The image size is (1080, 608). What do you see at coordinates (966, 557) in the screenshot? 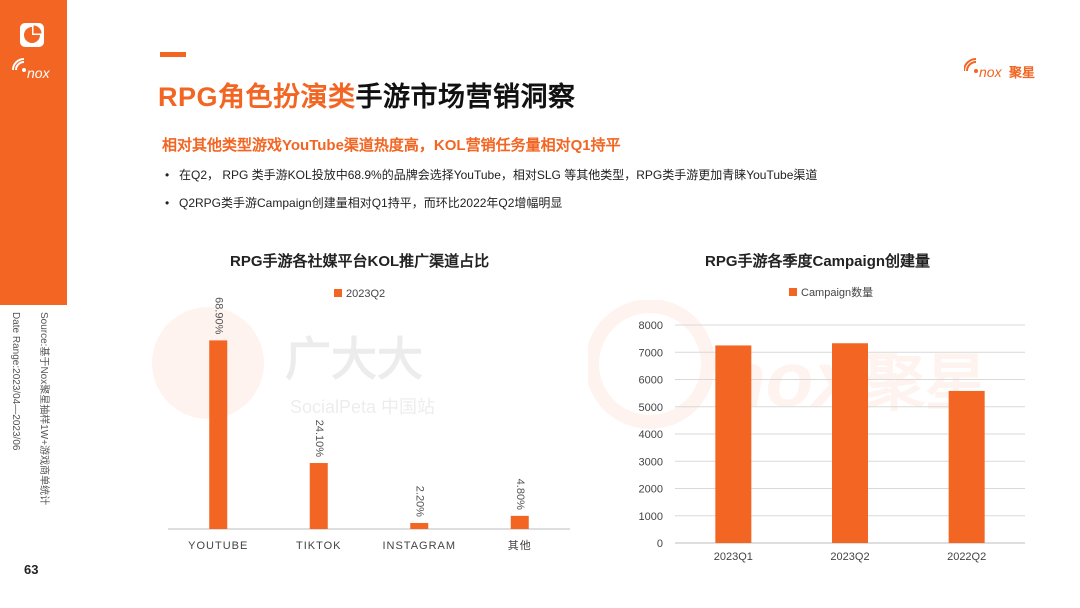
I see `x-tick-label: 2022Q2` at bounding box center [966, 557].